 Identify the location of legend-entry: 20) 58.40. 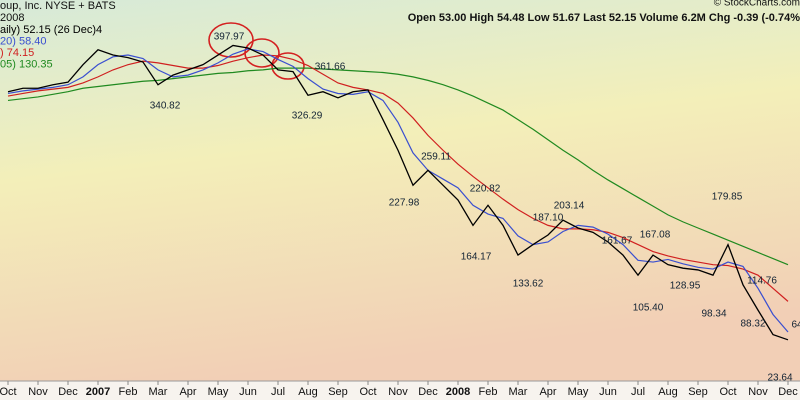
(23, 41).